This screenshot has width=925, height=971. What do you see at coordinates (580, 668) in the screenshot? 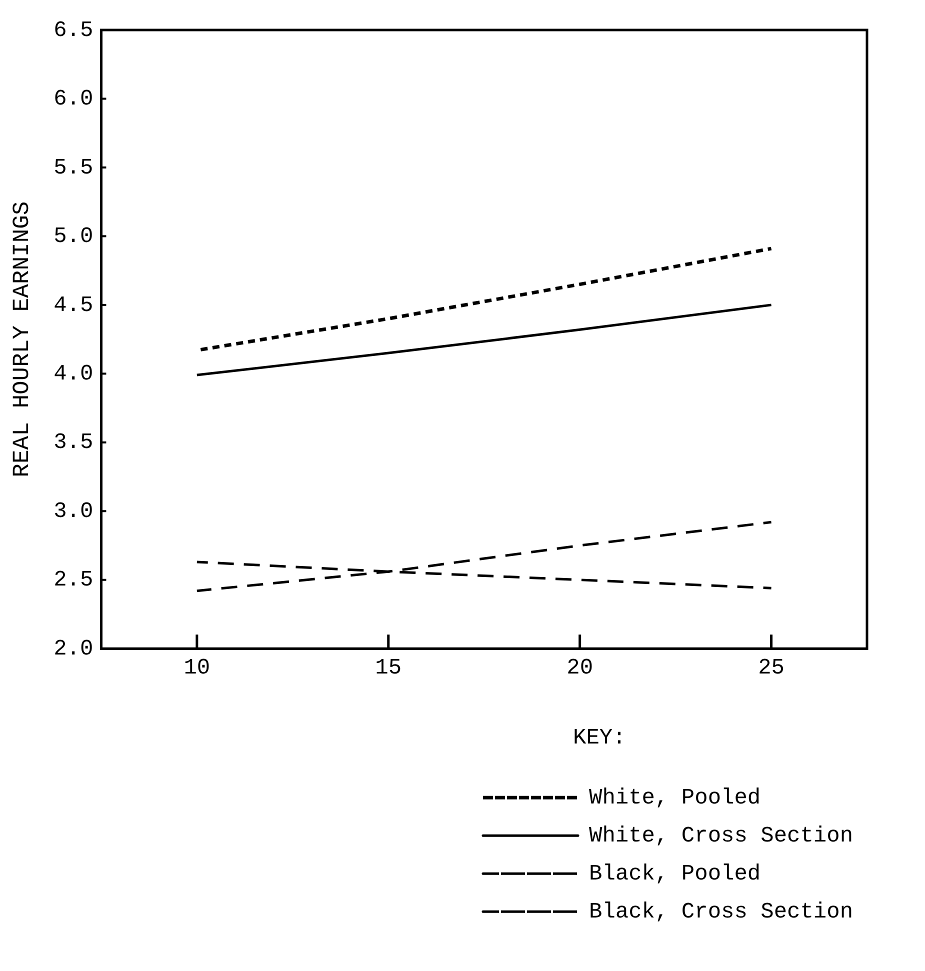
I see `x-tick-label: 20` at bounding box center [580, 668].